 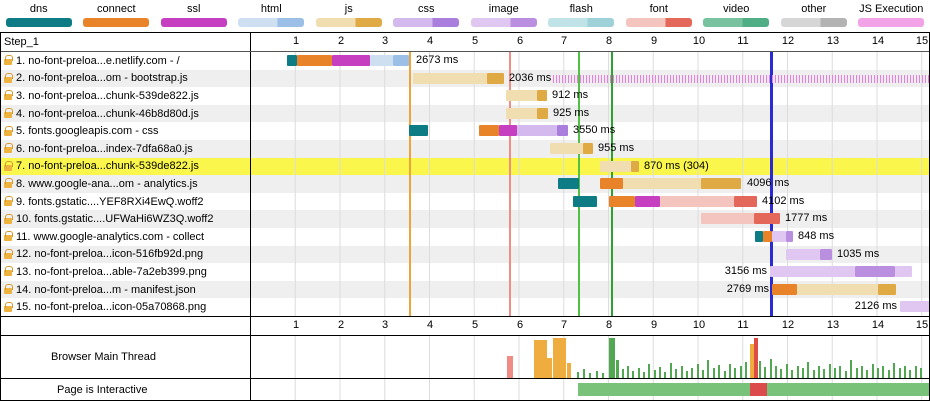 I want to click on axis-tick: 8, so click(x=609, y=325).